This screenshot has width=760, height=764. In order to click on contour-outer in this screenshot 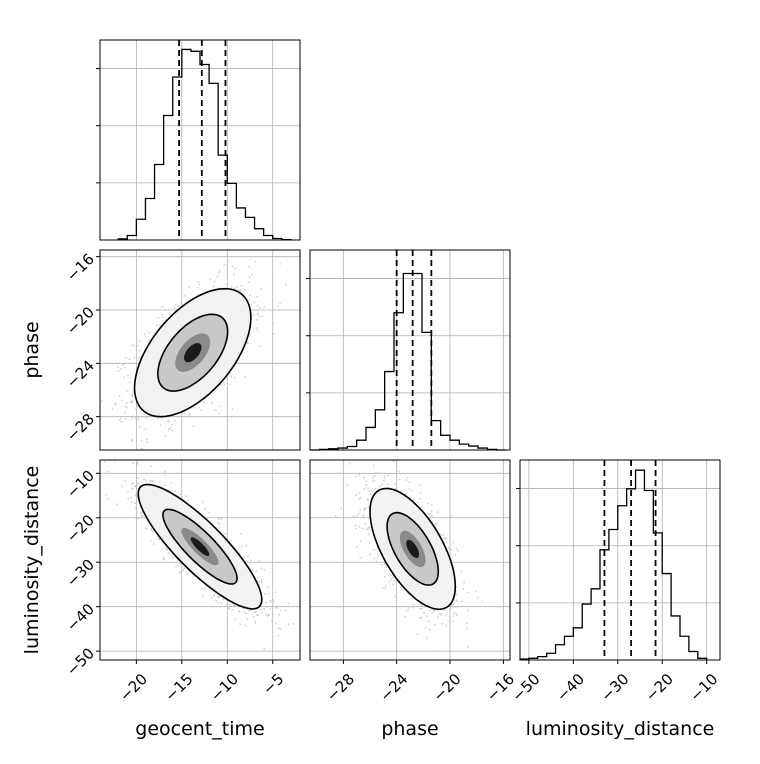, I will do `click(200, 546)`.